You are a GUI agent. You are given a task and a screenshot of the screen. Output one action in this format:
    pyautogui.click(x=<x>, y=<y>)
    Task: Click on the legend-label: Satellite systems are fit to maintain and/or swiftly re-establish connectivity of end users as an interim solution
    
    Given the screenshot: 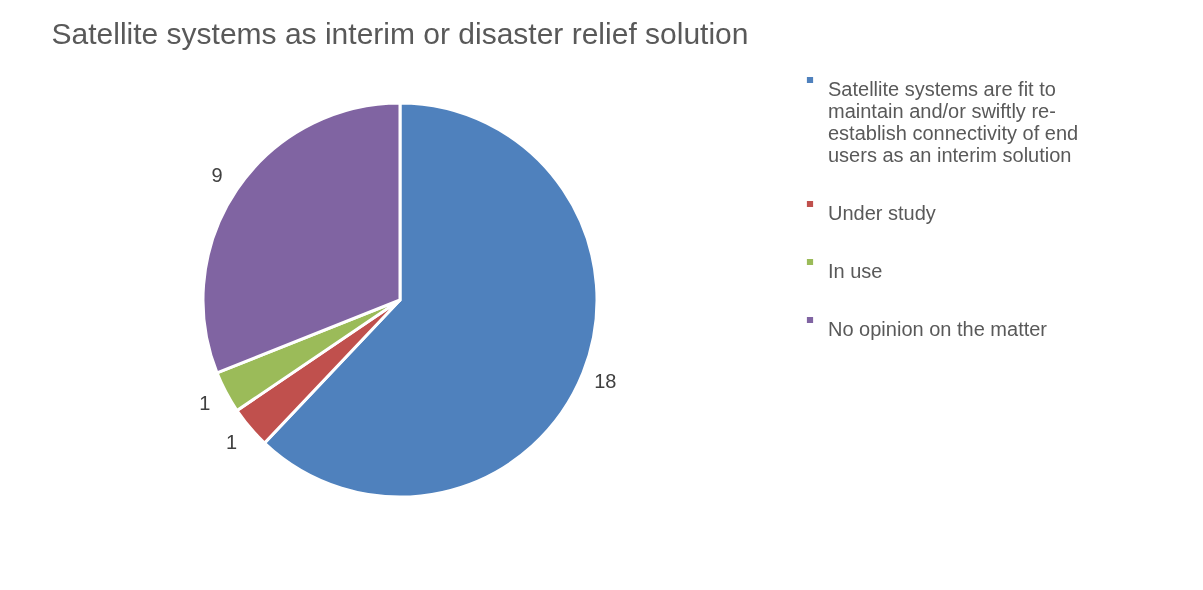 What is the action you would take?
    pyautogui.click(x=953, y=122)
    